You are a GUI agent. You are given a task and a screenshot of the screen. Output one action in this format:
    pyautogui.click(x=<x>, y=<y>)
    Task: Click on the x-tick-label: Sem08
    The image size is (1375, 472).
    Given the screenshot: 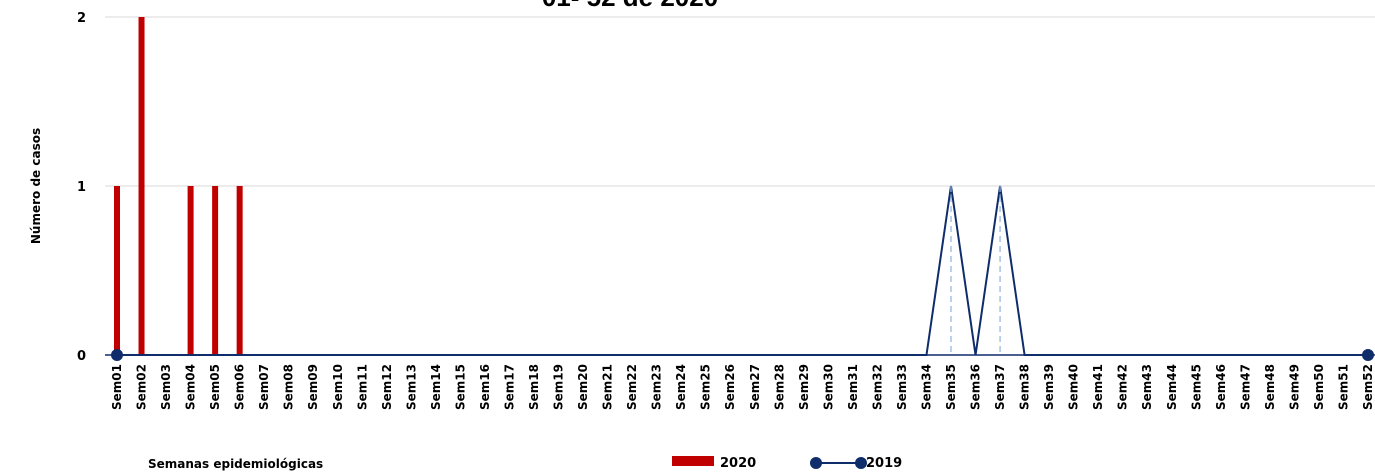 What is the action you would take?
    pyautogui.click(x=289, y=387)
    